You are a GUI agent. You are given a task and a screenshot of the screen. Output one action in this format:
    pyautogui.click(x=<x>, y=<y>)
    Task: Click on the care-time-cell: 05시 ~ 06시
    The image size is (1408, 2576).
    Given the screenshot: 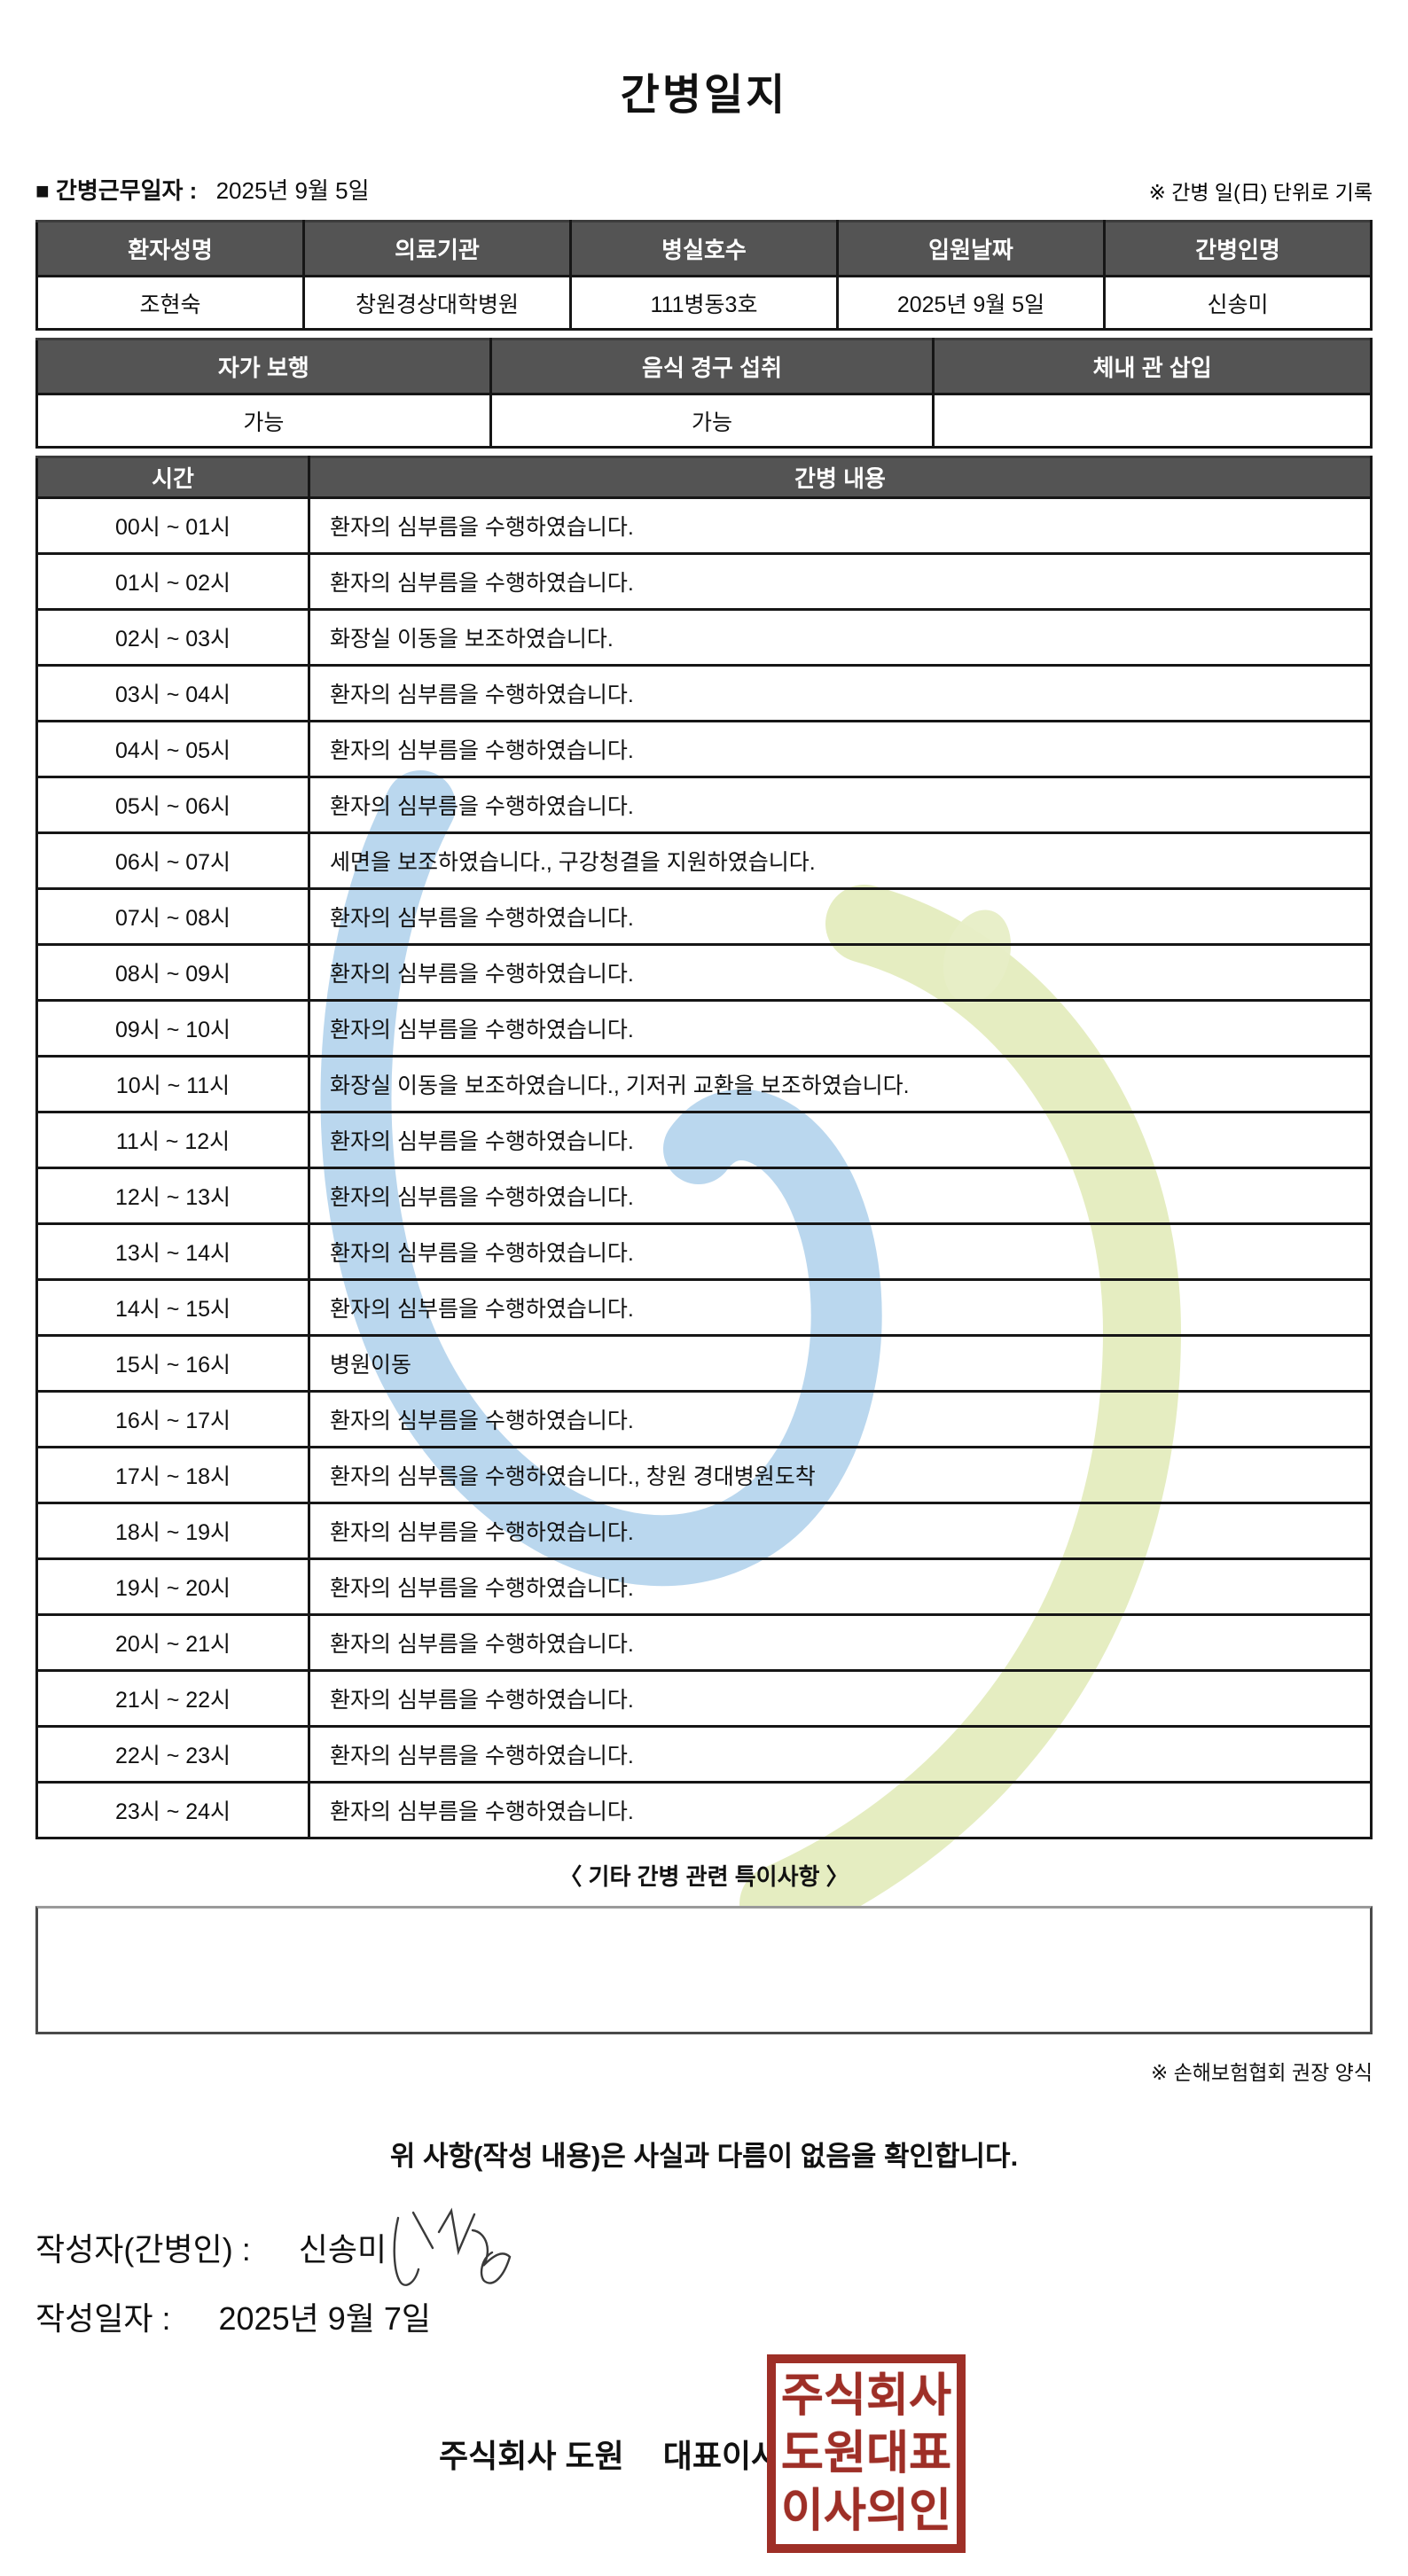 What is the action you would take?
    pyautogui.click(x=173, y=805)
    